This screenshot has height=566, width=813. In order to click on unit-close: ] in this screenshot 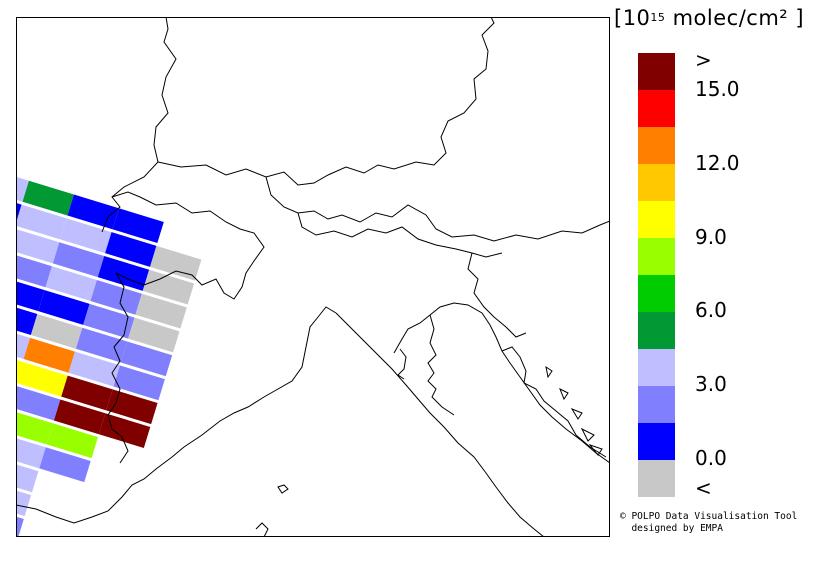, I will do `click(796, 18)`.